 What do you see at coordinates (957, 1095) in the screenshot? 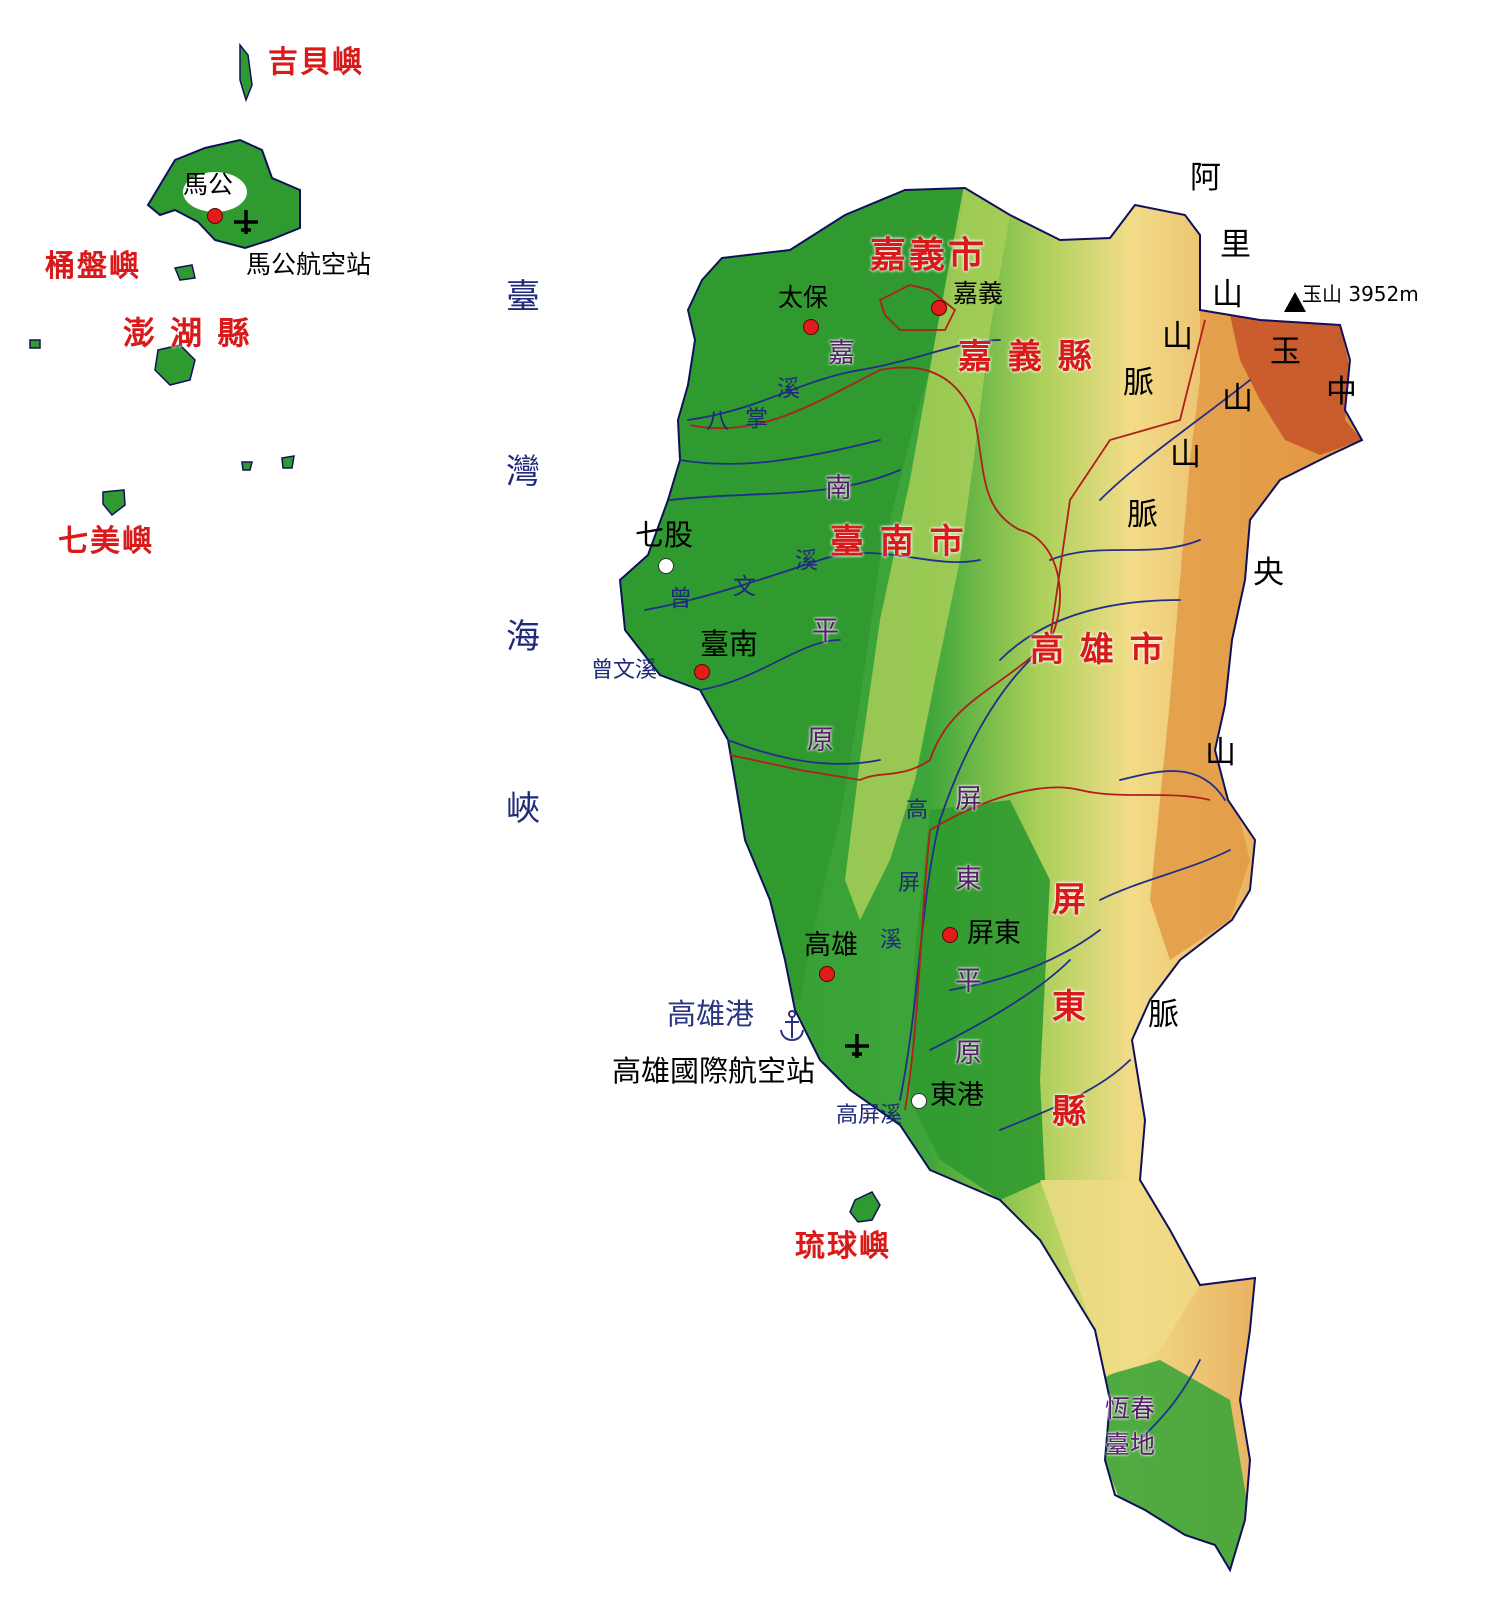
I see `donggang-label: 東港` at bounding box center [957, 1095].